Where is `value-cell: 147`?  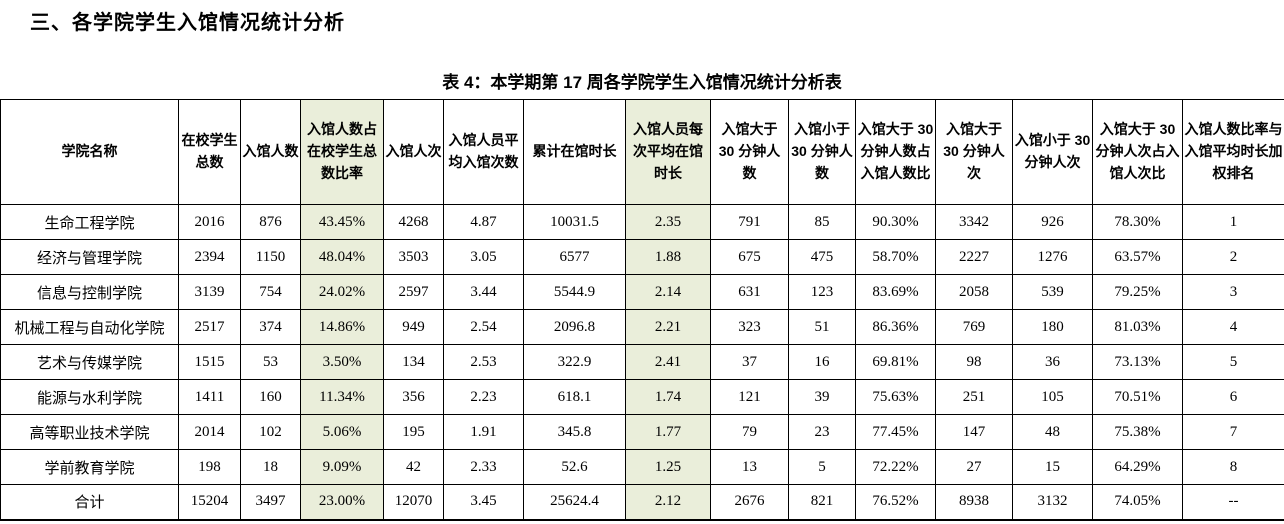
value-cell: 147 is located at coordinates (974, 432).